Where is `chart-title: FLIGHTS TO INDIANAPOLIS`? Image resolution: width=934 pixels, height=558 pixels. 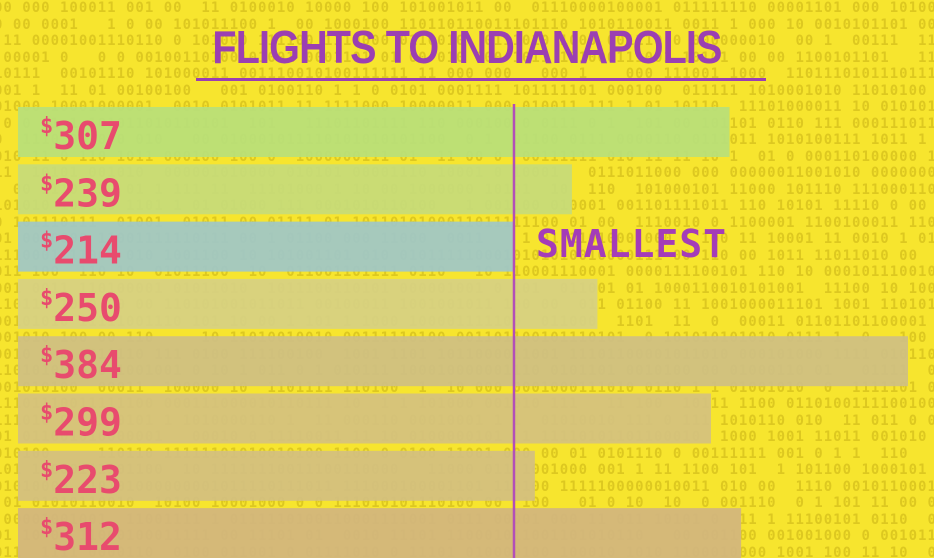
chart-title: FLIGHTS TO INDIANAPOLIS is located at coordinates (467, 47).